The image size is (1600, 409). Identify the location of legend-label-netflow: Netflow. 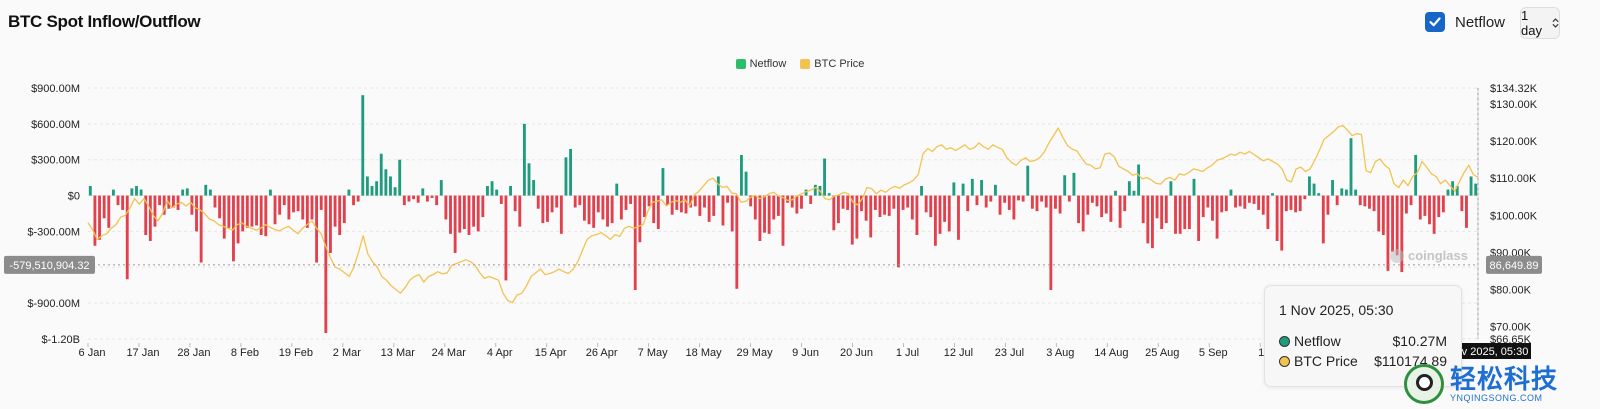
(768, 64).